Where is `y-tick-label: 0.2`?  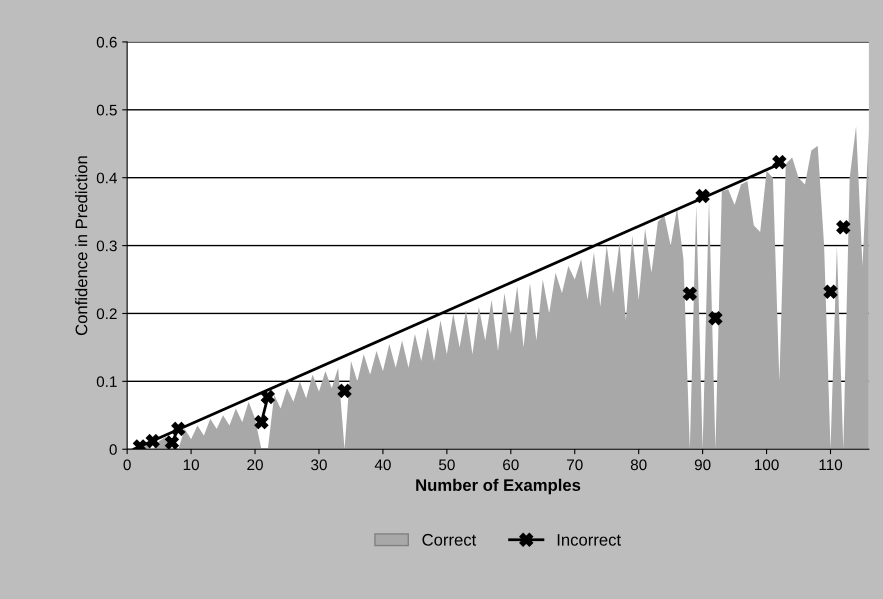 y-tick-label: 0.2 is located at coordinates (106, 314).